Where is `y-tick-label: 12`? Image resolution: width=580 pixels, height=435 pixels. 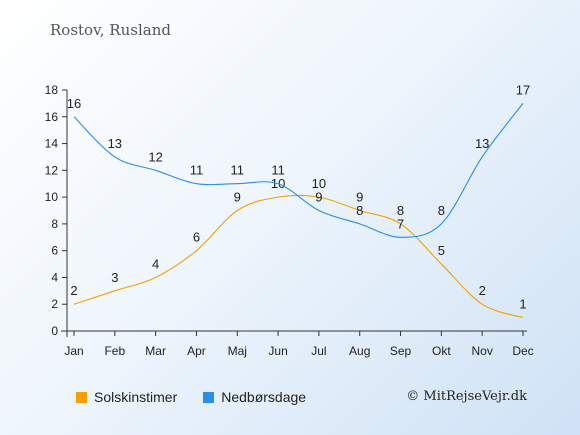
y-tick-label: 12 is located at coordinates (52, 170).